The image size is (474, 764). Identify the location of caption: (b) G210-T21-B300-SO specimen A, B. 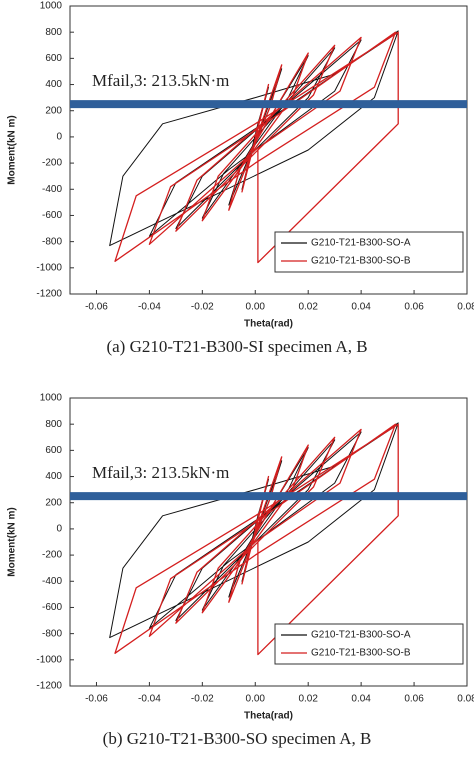
(237, 738).